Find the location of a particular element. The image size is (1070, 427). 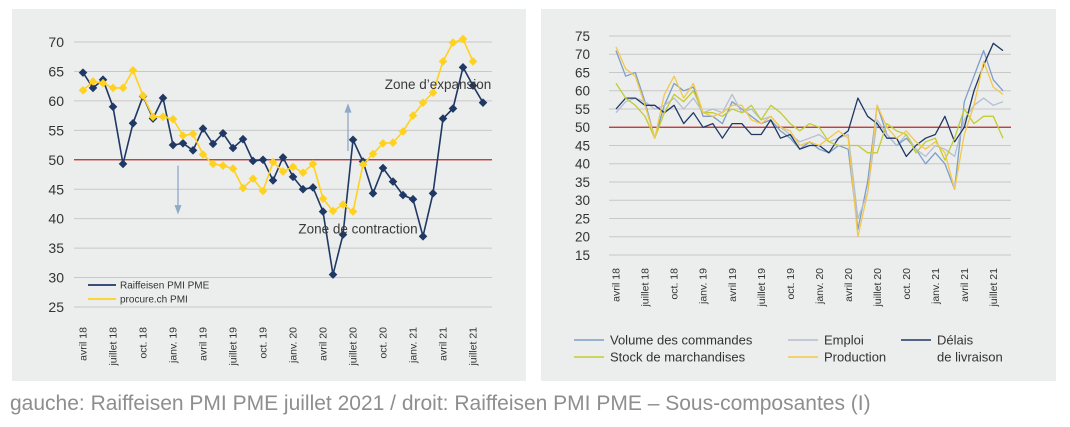

legend-label: Production is located at coordinates (855, 357).